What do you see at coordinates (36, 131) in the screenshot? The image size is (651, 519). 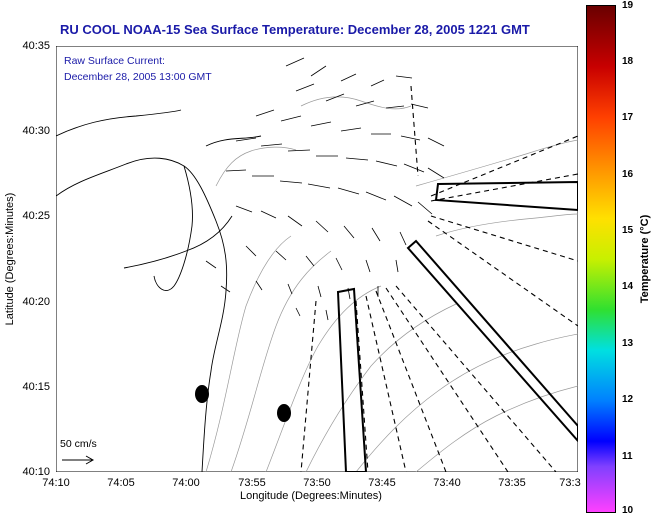 I see `y-tick-label: 40:30` at bounding box center [36, 131].